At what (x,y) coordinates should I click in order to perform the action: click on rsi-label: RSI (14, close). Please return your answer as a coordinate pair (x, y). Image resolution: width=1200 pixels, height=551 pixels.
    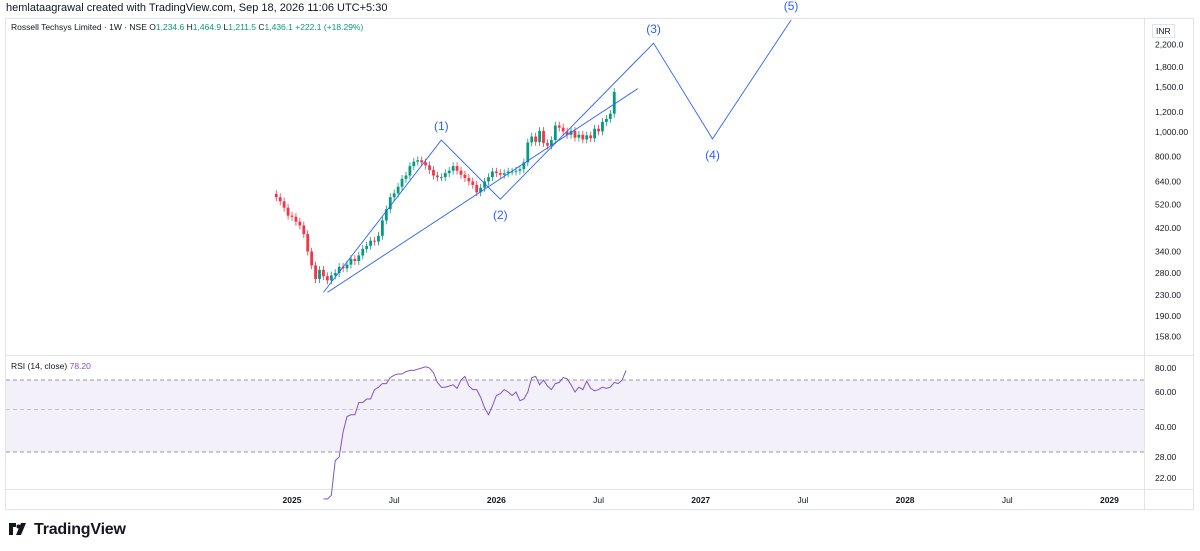
    Looking at the image, I should click on (39, 366).